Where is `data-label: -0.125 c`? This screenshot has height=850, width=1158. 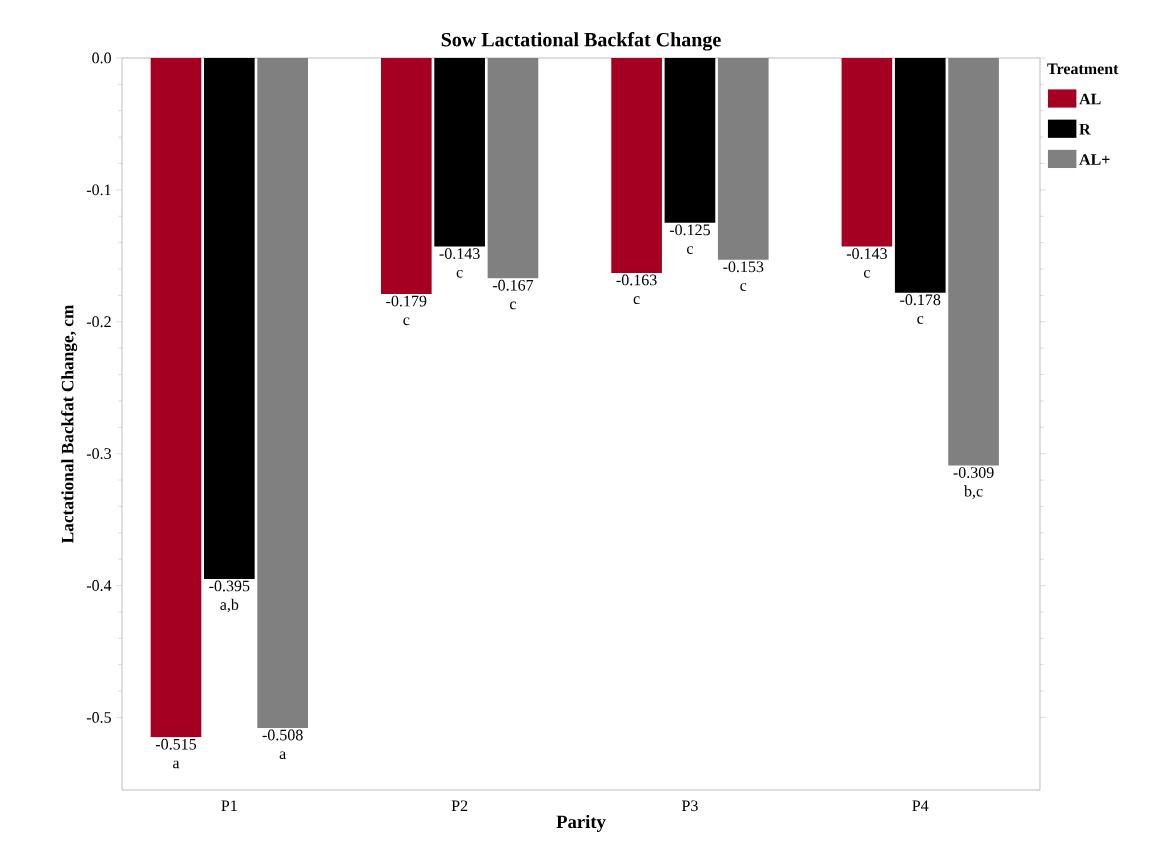
data-label: -0.125 c is located at coordinates (689, 239).